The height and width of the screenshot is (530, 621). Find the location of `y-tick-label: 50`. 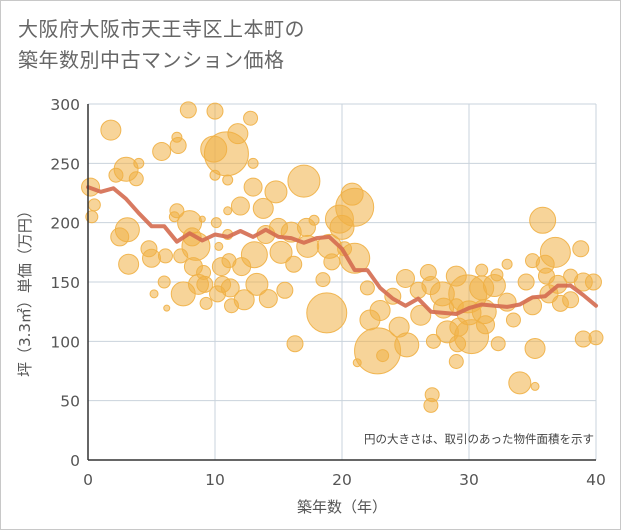

y-tick-label: 50 is located at coordinates (70, 402).